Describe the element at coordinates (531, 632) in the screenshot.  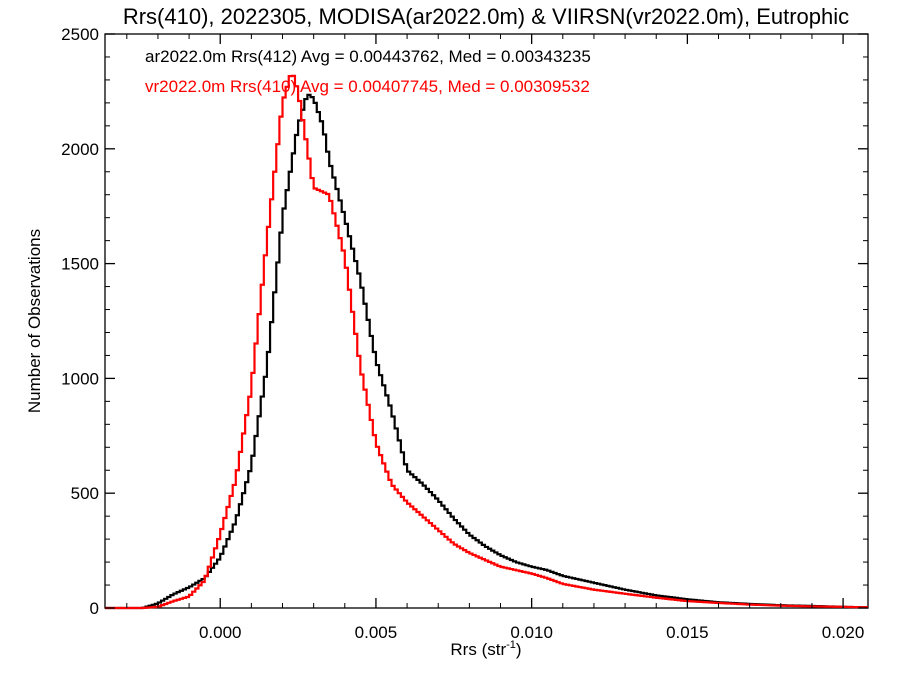
I see `x-tick-label: 0.010` at that location.